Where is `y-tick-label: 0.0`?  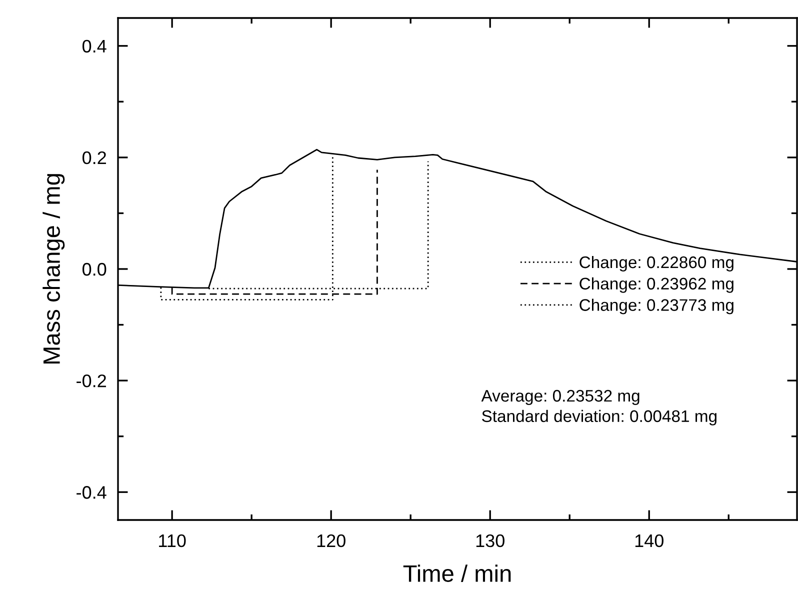 y-tick-label: 0.0 is located at coordinates (94, 269).